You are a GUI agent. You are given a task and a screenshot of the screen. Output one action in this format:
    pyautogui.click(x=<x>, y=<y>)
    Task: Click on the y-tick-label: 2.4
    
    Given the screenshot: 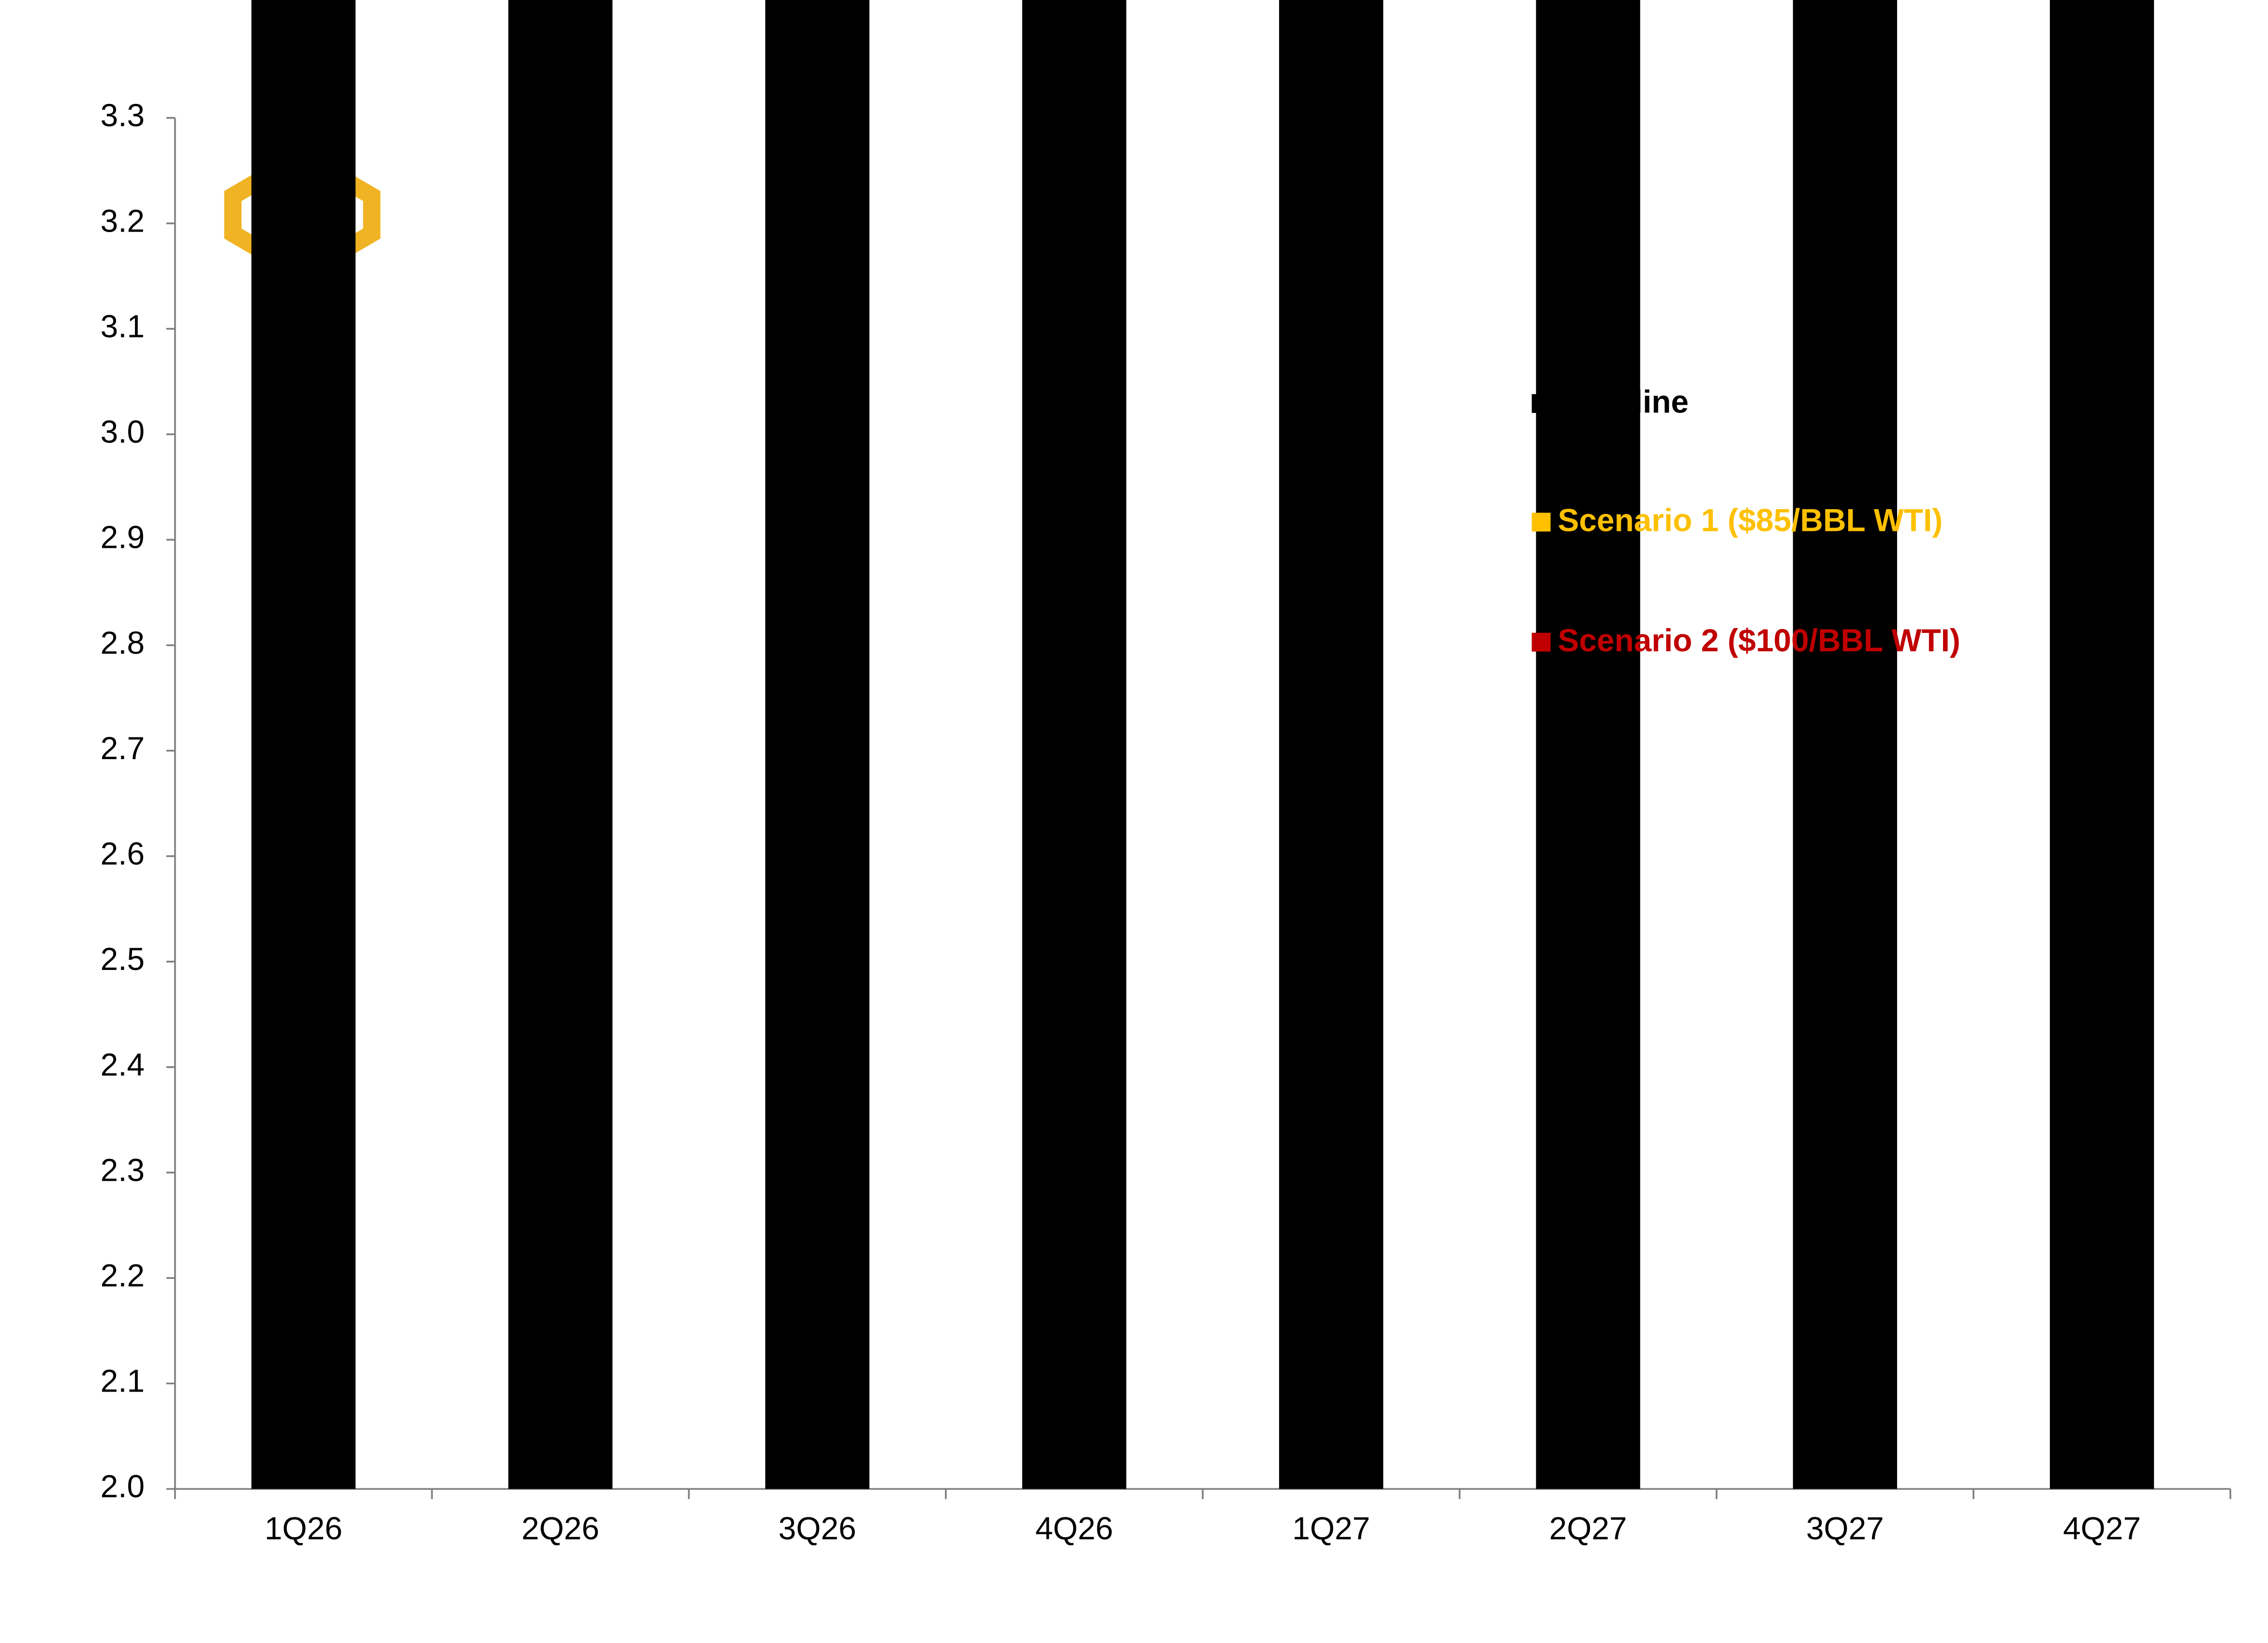 What is the action you would take?
    pyautogui.click(x=123, y=1064)
    